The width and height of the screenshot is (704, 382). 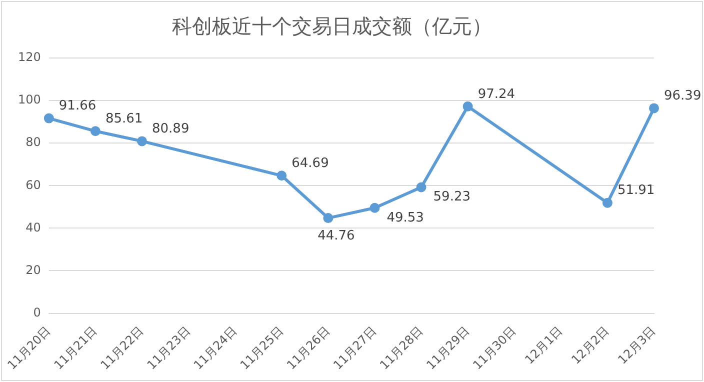 I want to click on data-label: 51.91, so click(x=636, y=190).